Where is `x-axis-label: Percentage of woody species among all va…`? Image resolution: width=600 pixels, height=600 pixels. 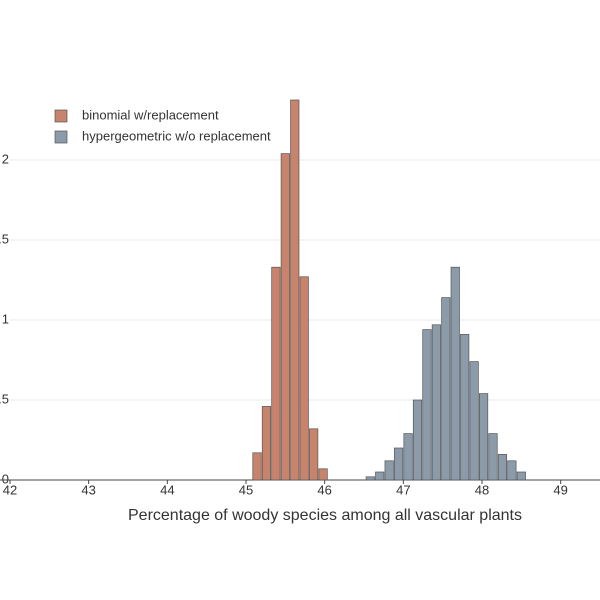 x-axis-label: Percentage of woody species among all va… is located at coordinates (325, 515).